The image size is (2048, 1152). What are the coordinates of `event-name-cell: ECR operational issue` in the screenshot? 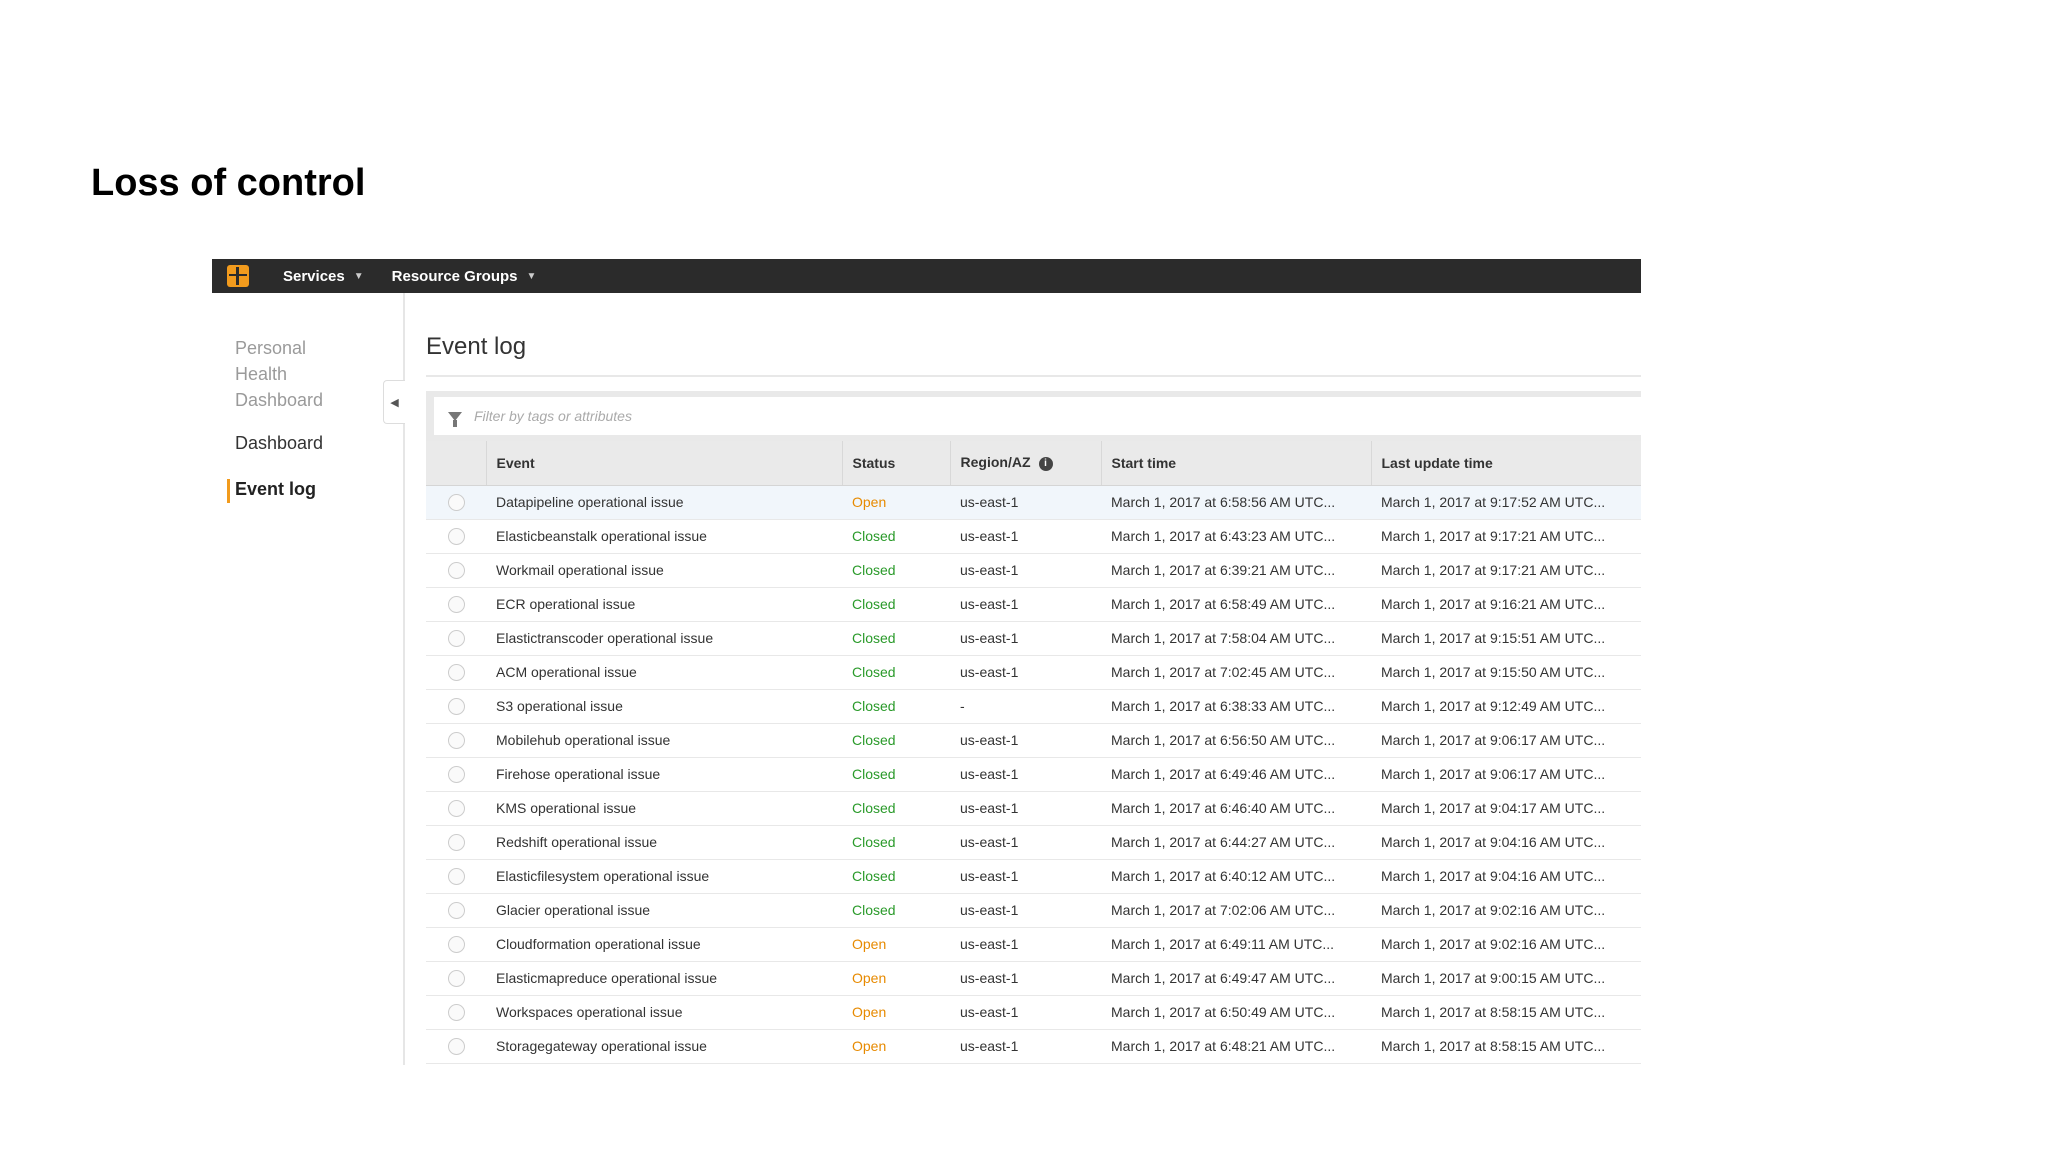 It's located at (664, 604).